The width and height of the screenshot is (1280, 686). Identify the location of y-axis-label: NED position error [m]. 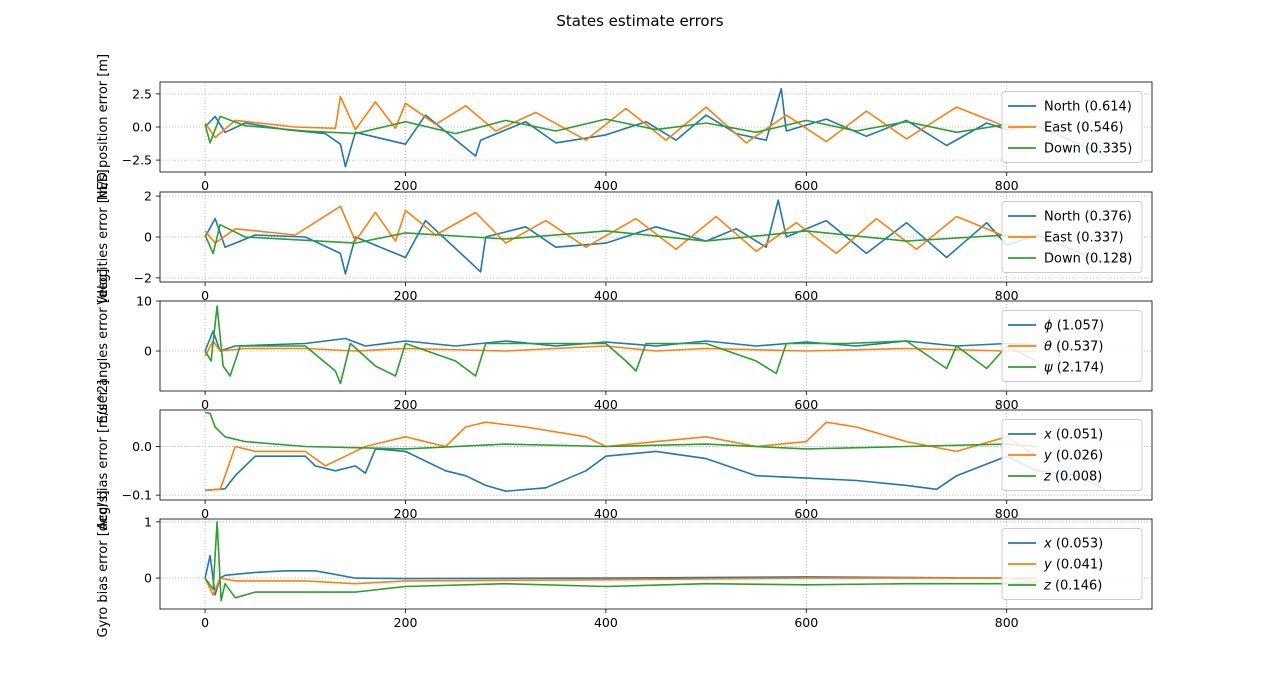
(103, 127).